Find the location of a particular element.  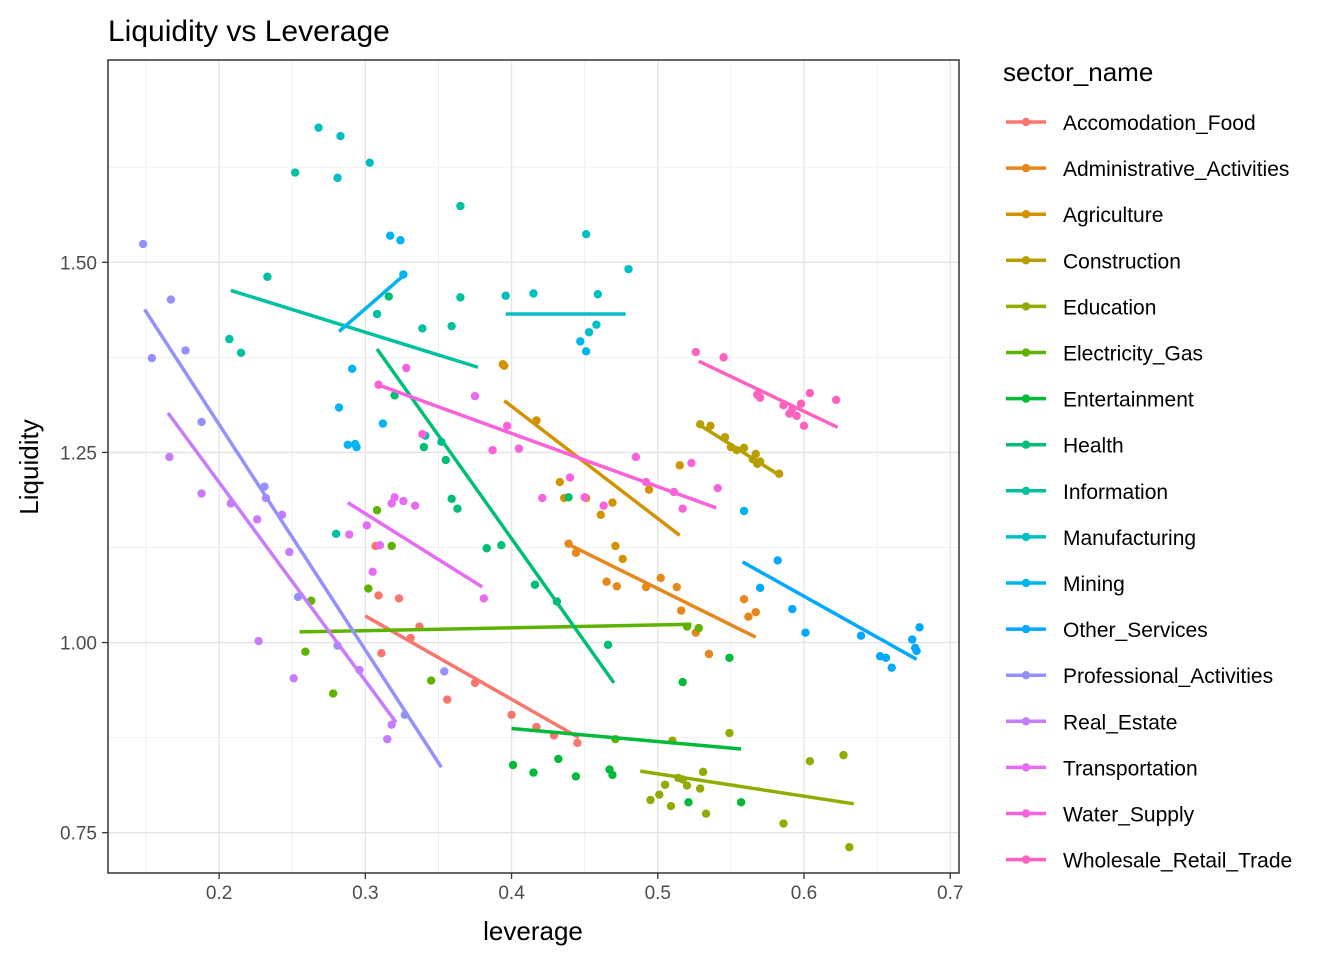

y-tick-label: 1.00 is located at coordinates (78, 644).